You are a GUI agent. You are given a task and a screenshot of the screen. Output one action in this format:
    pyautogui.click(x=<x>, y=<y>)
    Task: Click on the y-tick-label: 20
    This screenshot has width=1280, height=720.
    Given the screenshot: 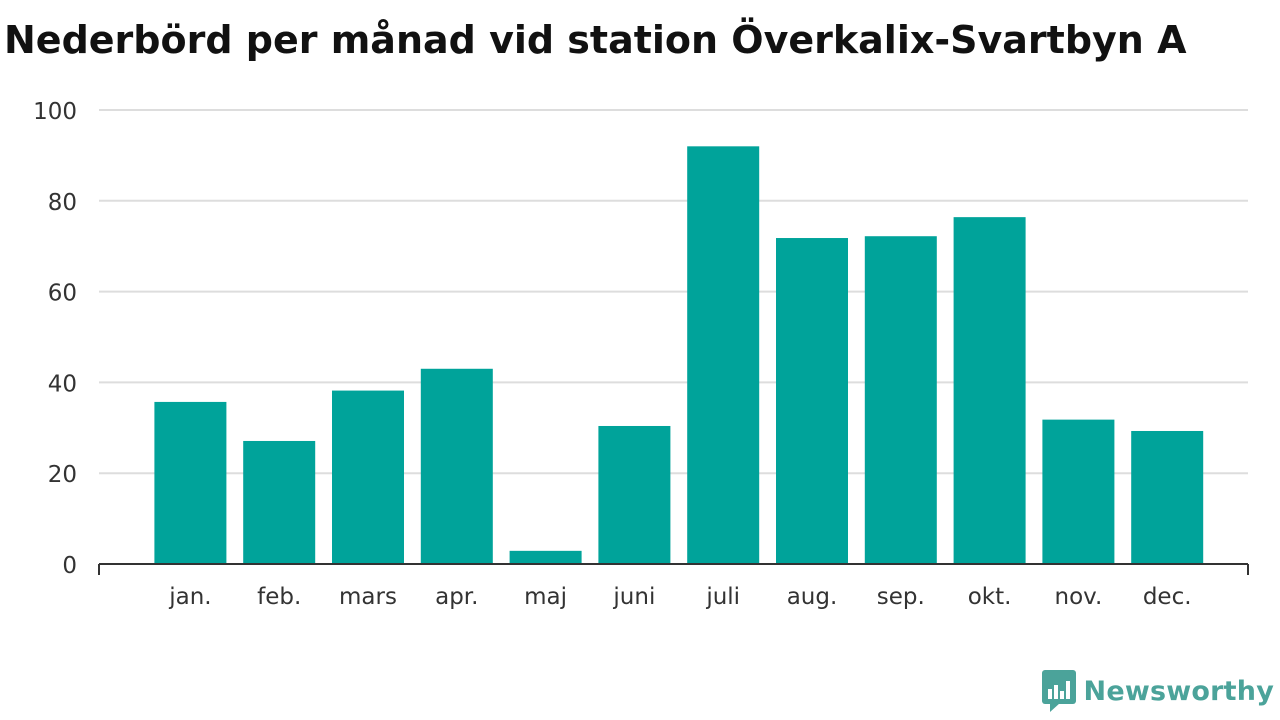 What is the action you would take?
    pyautogui.click(x=62, y=475)
    